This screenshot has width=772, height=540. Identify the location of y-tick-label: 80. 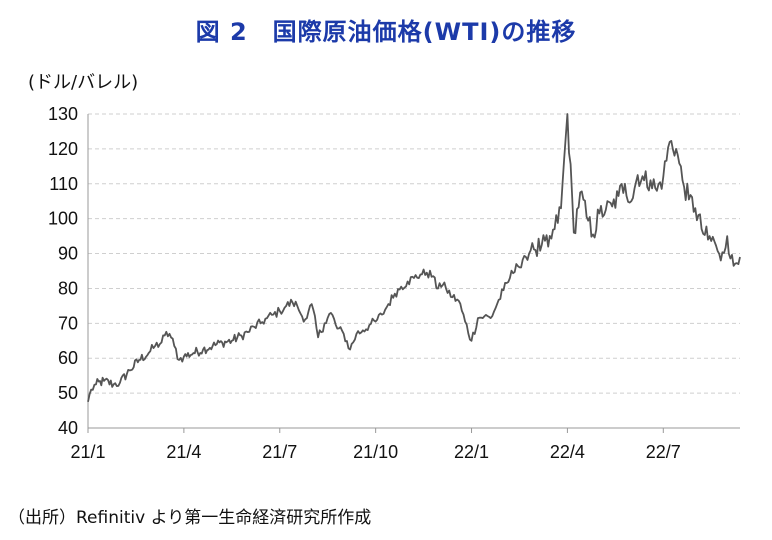
(68, 288).